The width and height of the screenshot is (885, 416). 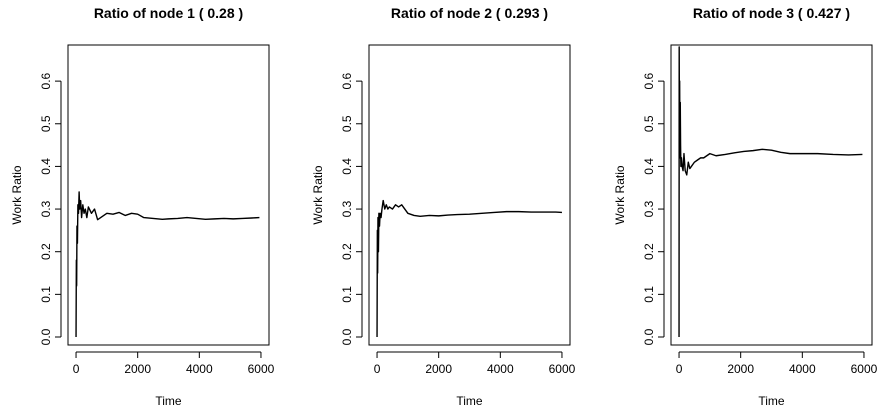 What do you see at coordinates (771, 13) in the screenshot?
I see `chart-title: Ratio of node 3 ( 0.427 )` at bounding box center [771, 13].